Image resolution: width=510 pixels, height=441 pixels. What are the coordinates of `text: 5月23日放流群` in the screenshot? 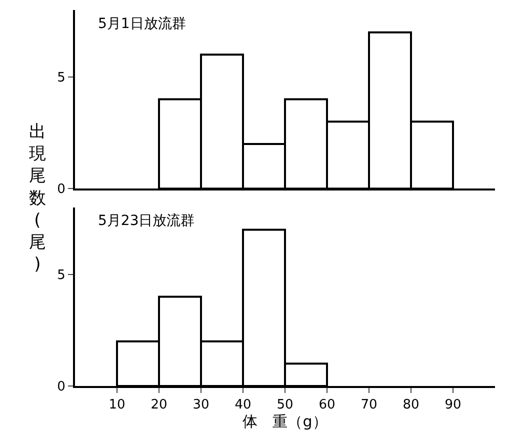 It's located at (146, 221).